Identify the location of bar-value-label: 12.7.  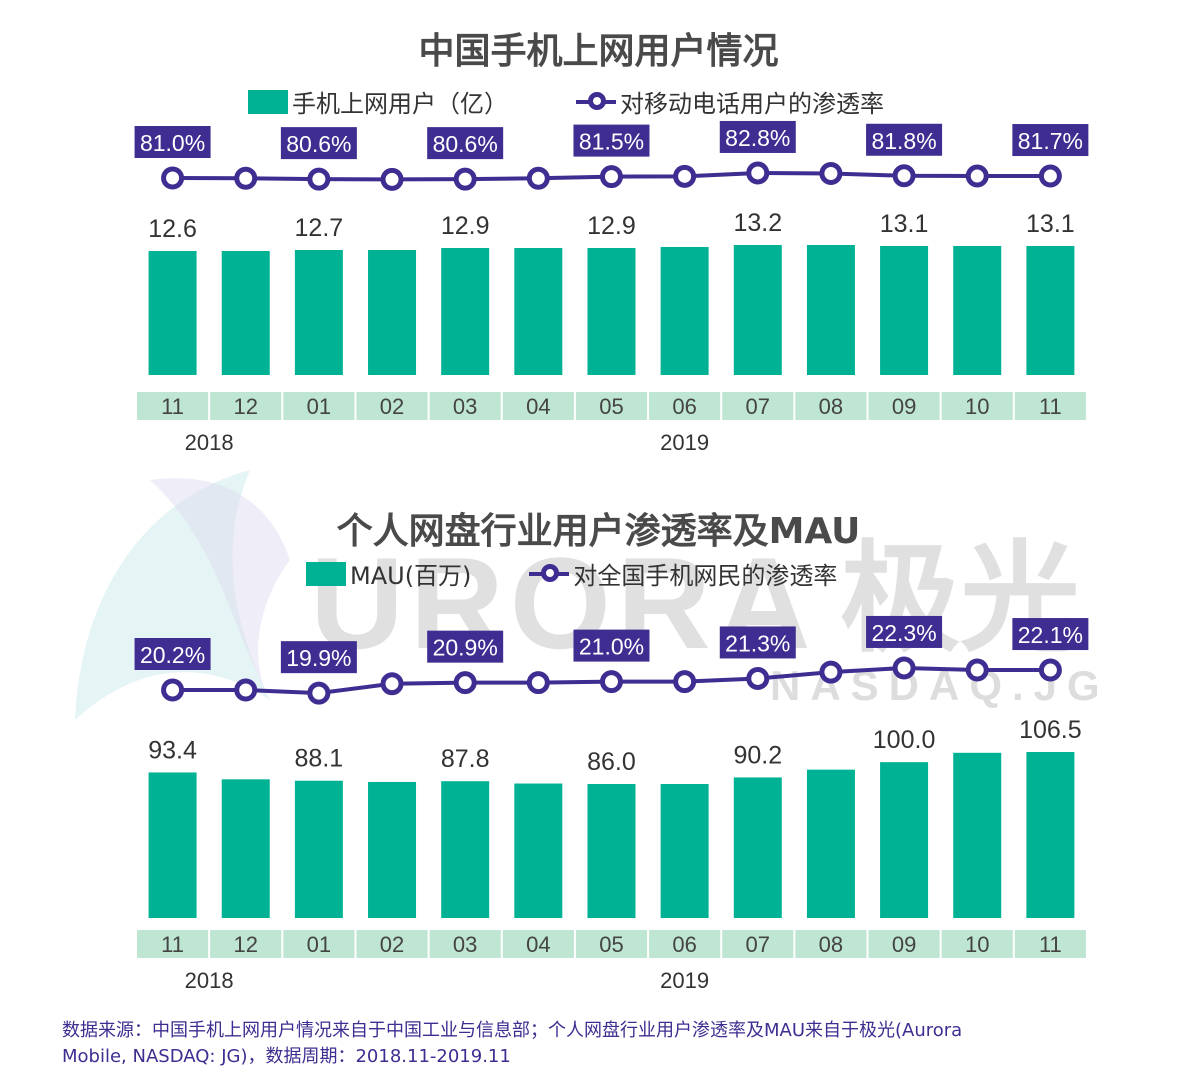
(319, 228).